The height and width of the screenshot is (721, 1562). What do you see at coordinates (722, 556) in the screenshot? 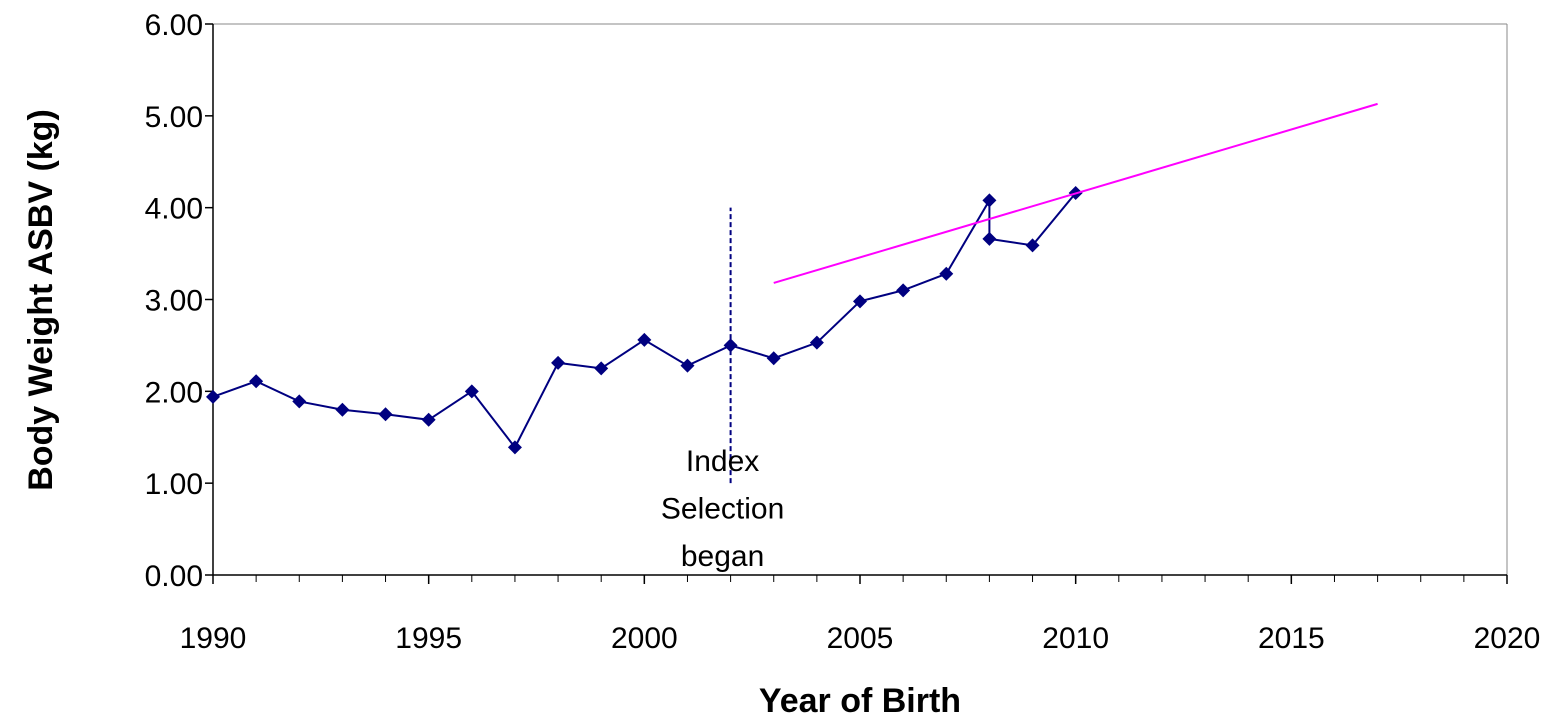
I see `annotation-text: began` at bounding box center [722, 556].